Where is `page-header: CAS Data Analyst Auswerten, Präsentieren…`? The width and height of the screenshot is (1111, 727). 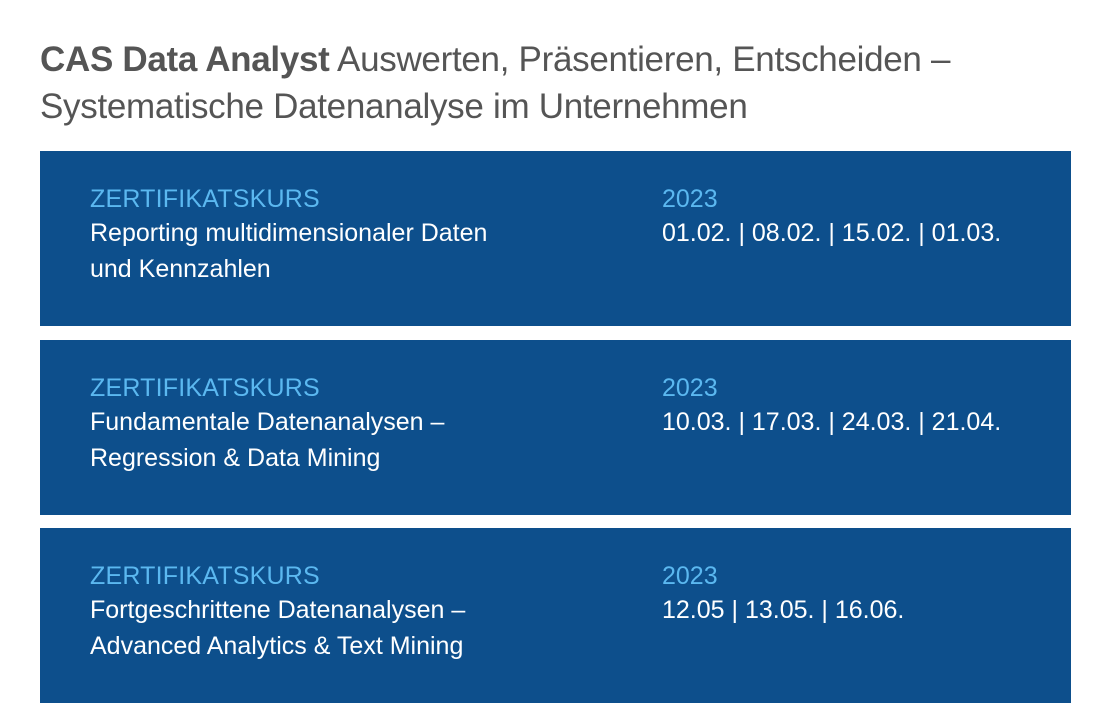
page-header: CAS Data Analyst Auswerten, Präsentieren… is located at coordinates (560, 83).